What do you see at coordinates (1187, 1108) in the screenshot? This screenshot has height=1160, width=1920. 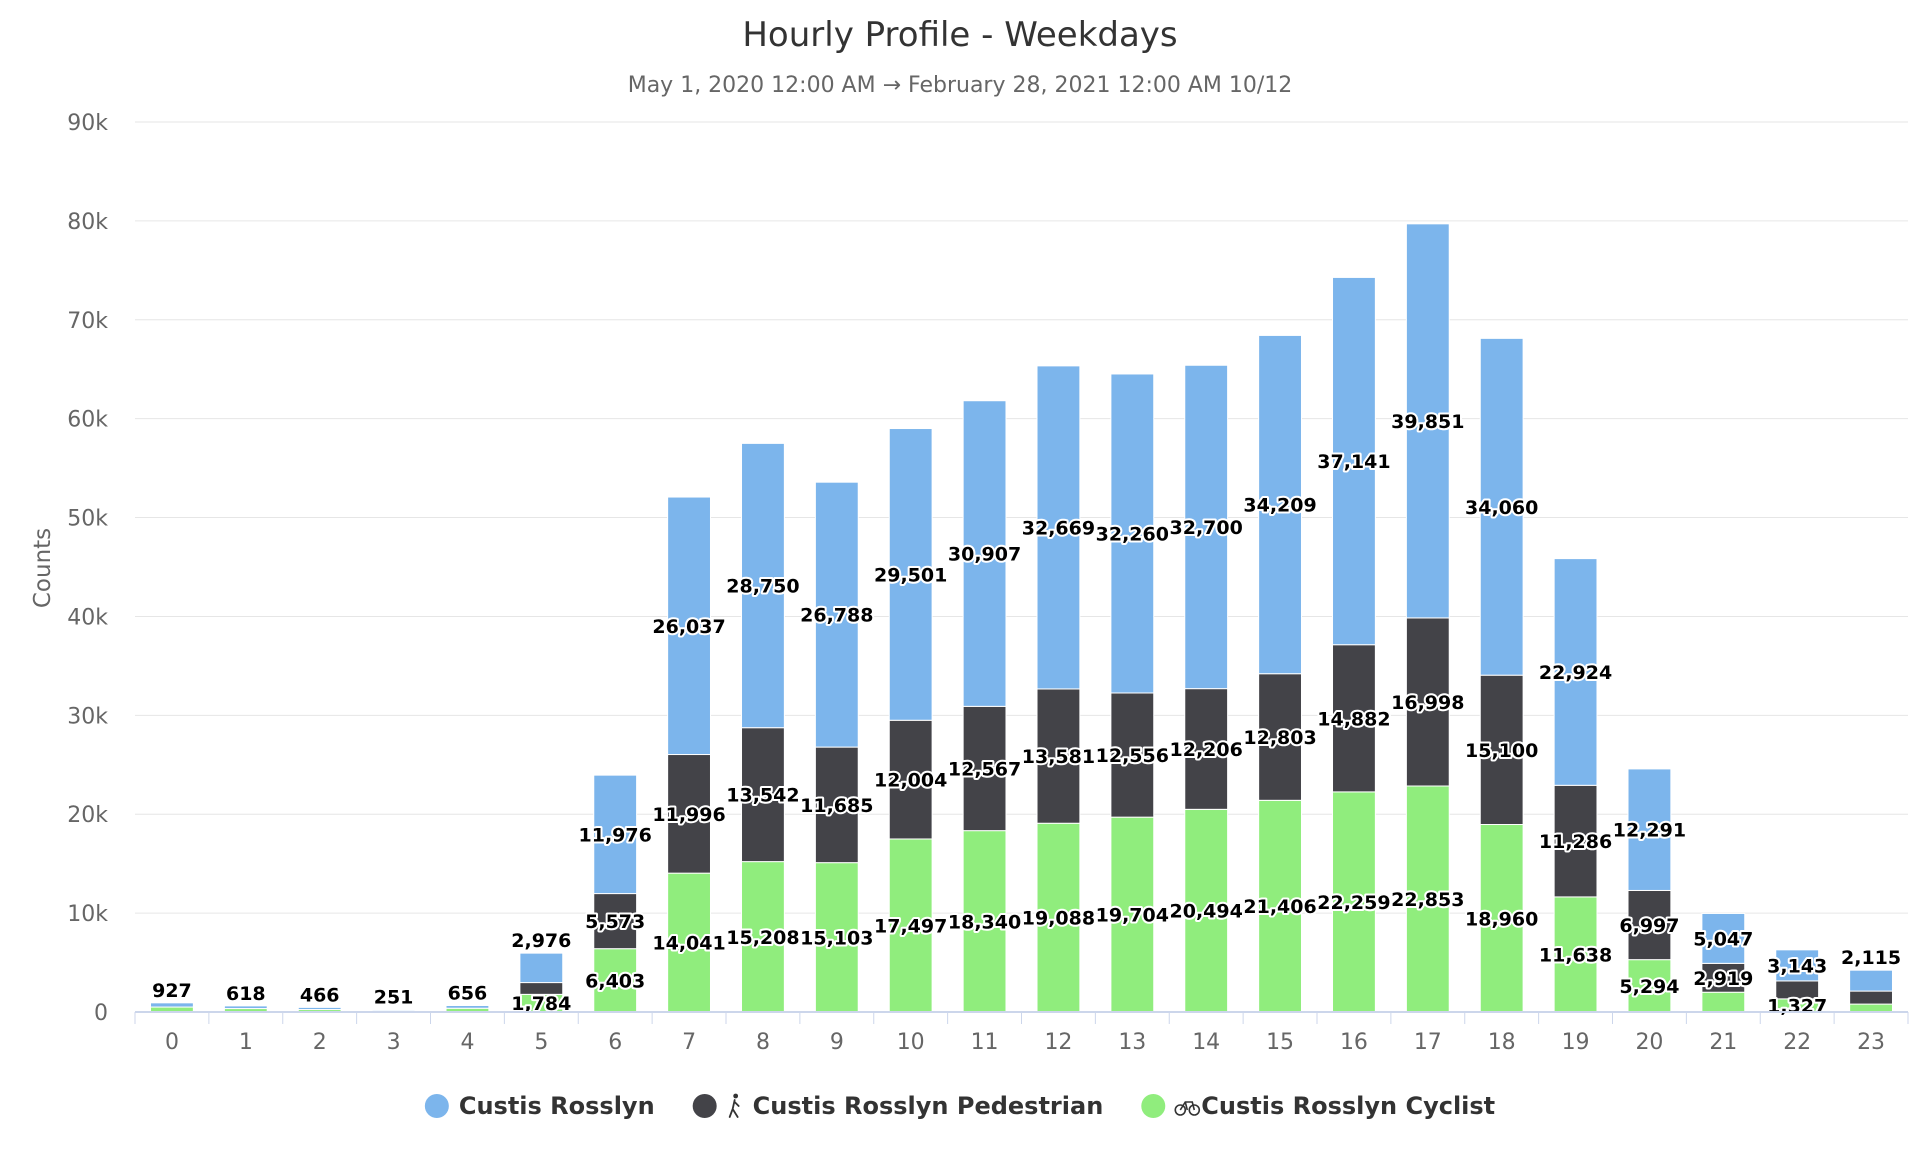 I see `bicycle-icon` at bounding box center [1187, 1108].